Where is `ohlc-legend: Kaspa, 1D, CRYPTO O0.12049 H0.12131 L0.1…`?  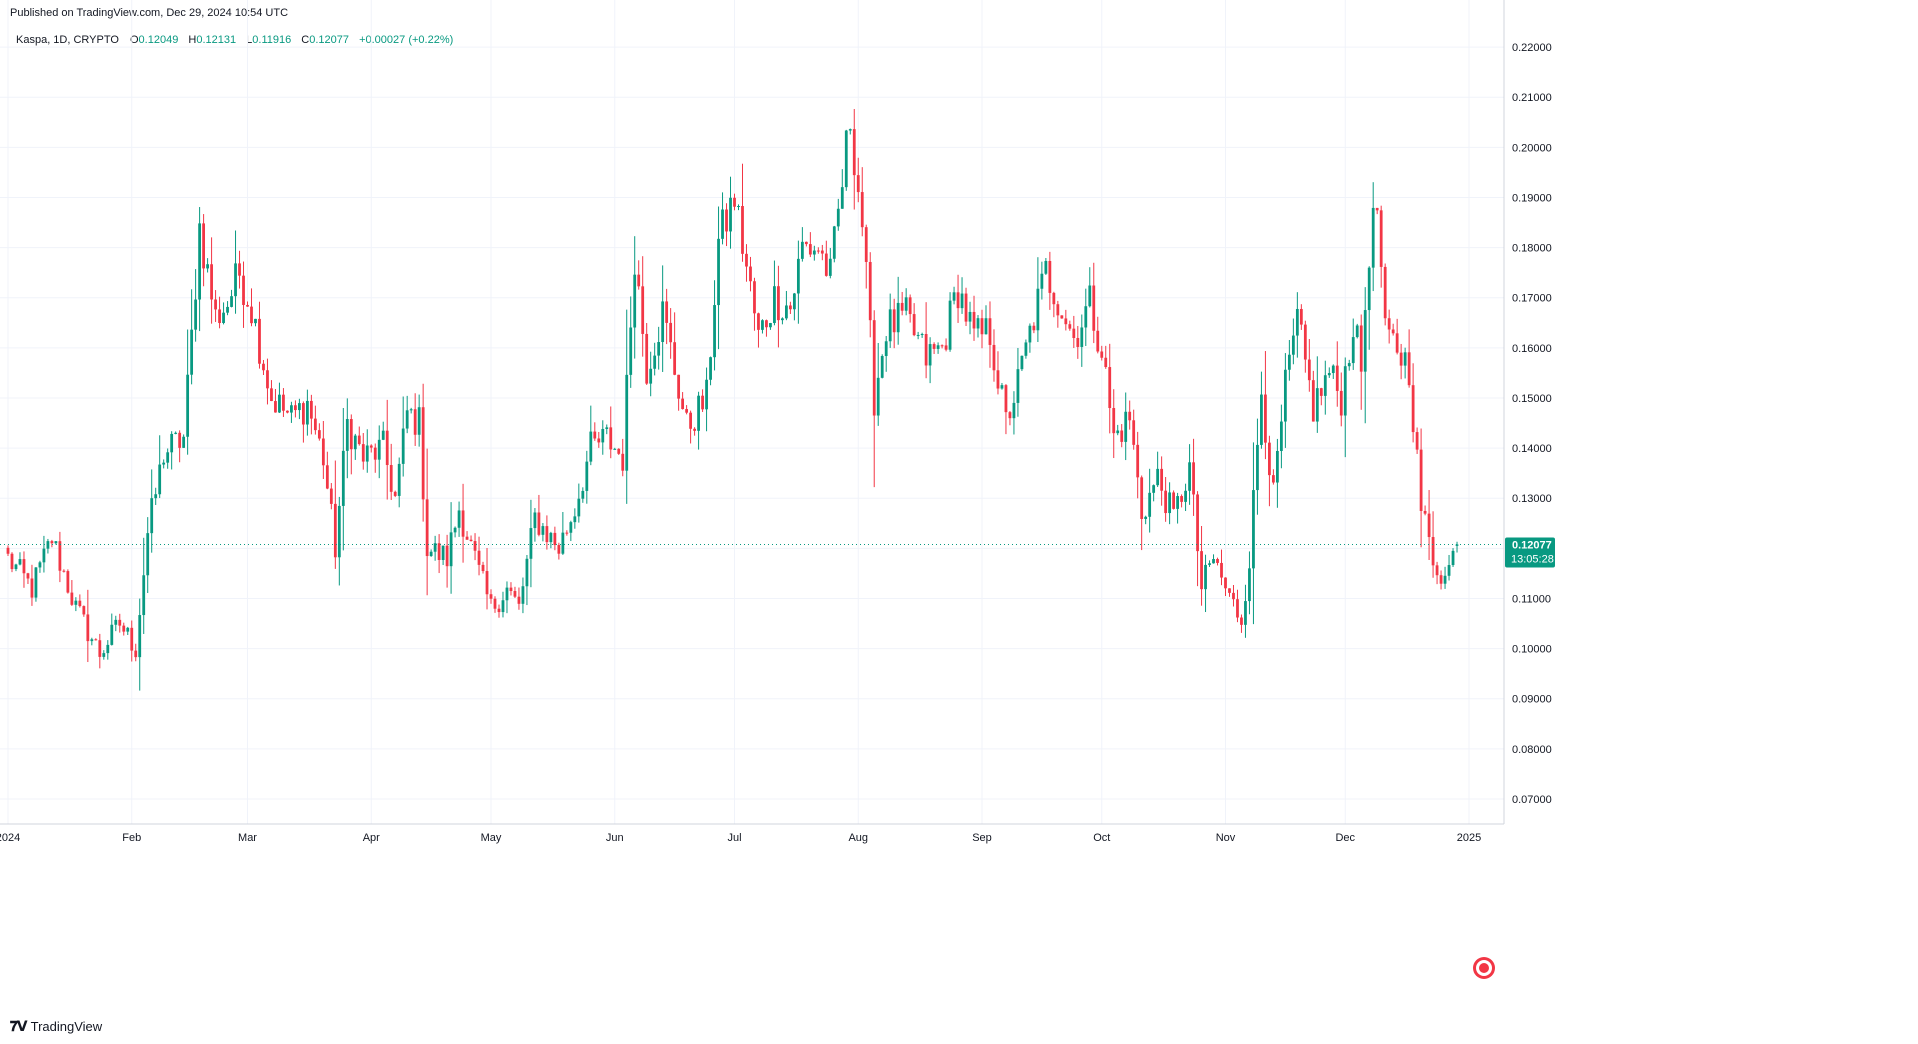
ohlc-legend: Kaspa, 1D, CRYPTO O0.12049 H0.12131 L0.1… is located at coordinates (238, 40).